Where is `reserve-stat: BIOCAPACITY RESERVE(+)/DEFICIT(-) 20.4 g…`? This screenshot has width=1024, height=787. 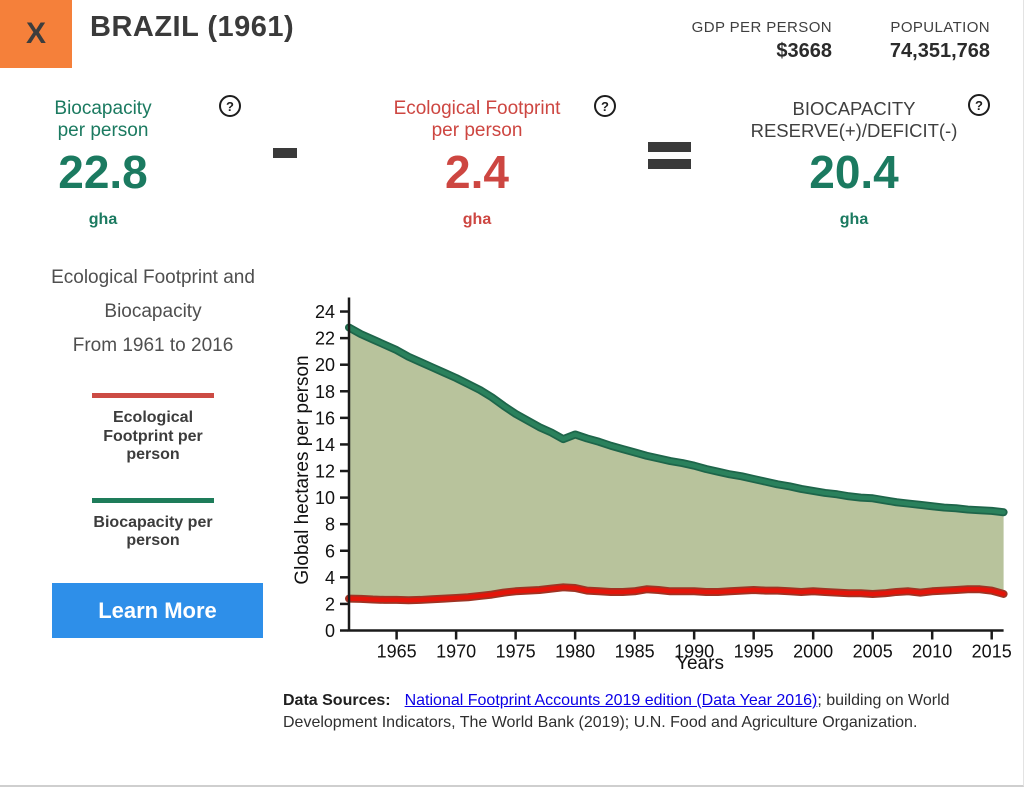 reserve-stat: BIOCAPACITY RESERVE(+)/DEFICIT(-) 20.4 g… is located at coordinates (854, 163).